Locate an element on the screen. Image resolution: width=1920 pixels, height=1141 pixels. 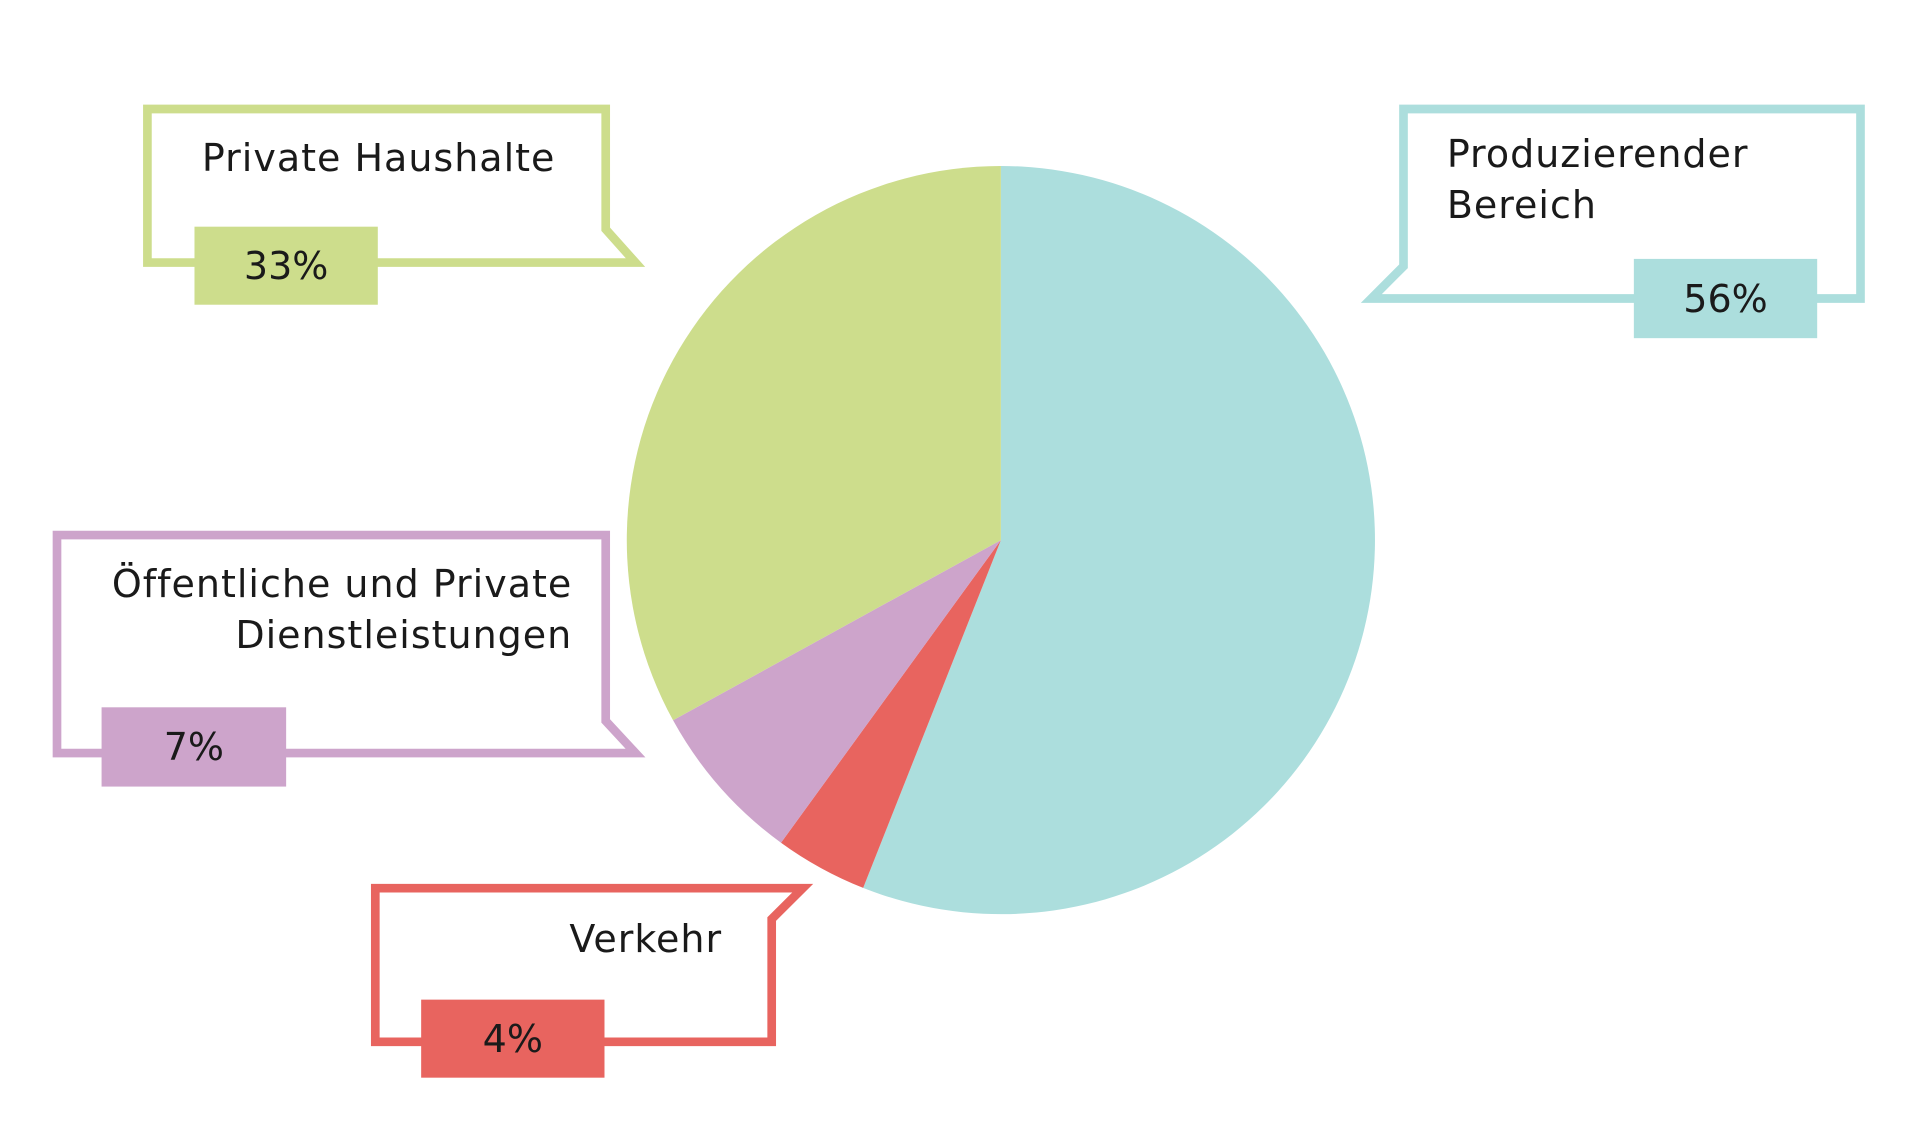
category-label: Verkehr is located at coordinates (646, 939).